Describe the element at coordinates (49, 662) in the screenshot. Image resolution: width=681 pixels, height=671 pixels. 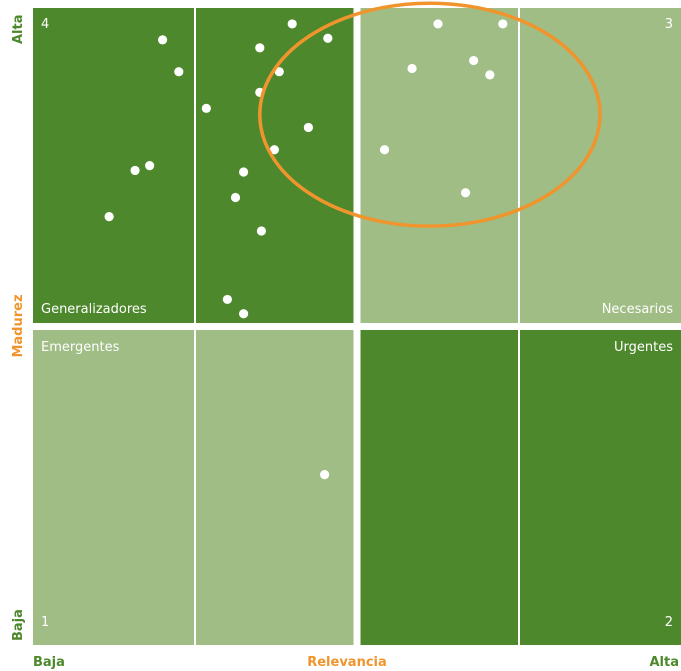
I see `x-axis-low-label: Baja` at that location.